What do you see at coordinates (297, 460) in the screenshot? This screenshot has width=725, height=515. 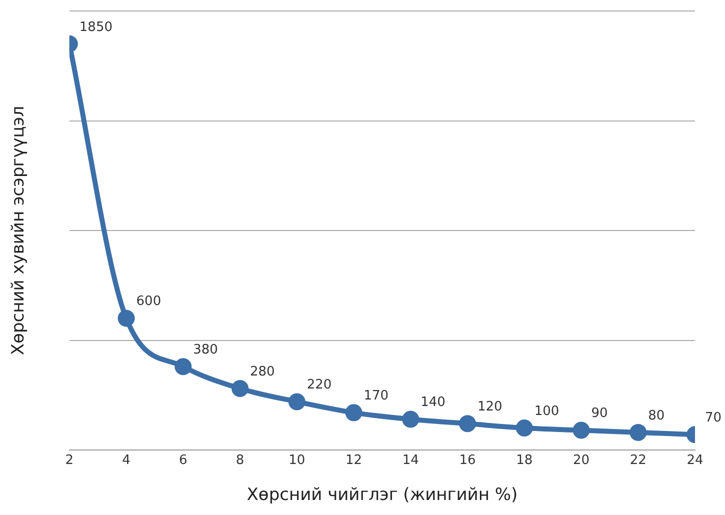 I see `x-tick-label: 10` at bounding box center [297, 460].